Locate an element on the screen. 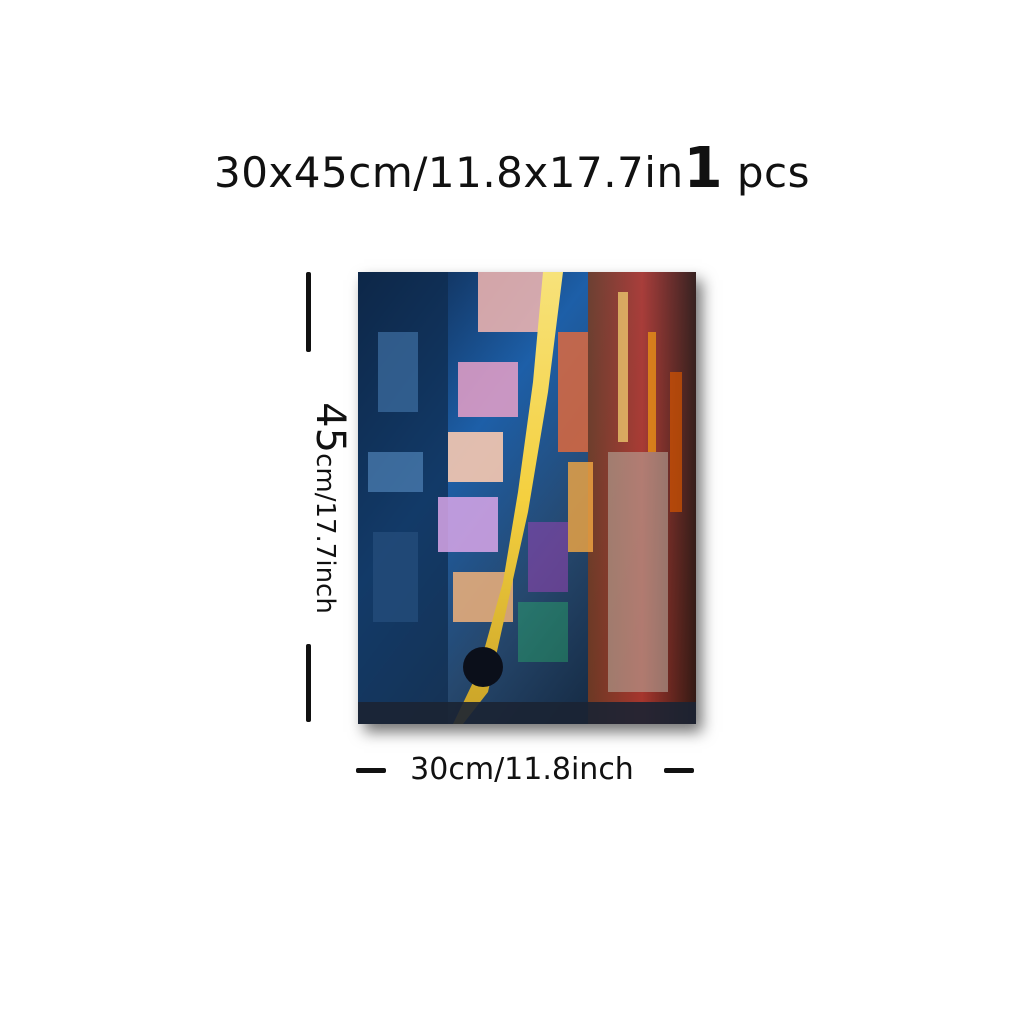 This screenshot has height=1024, width=1024. height-number: 45 is located at coordinates (330, 428).